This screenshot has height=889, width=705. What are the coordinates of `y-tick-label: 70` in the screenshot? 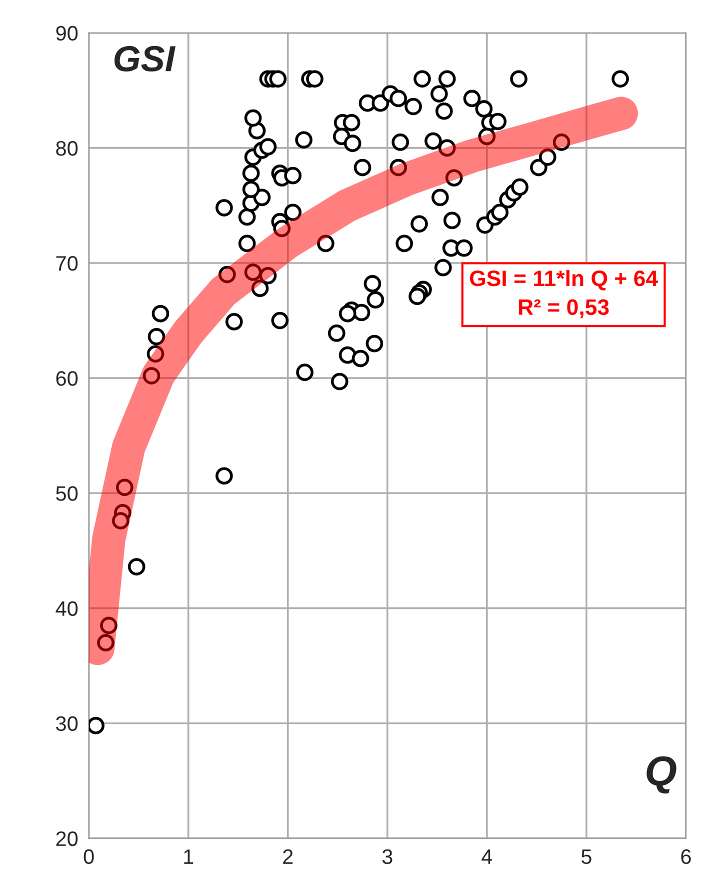 It's located at (67, 263).